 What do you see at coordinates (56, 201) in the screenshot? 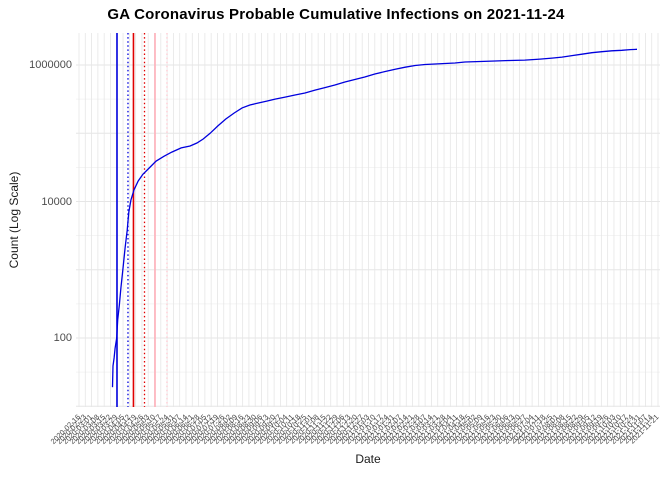
I see `y-tick-label: 10000` at bounding box center [56, 201].